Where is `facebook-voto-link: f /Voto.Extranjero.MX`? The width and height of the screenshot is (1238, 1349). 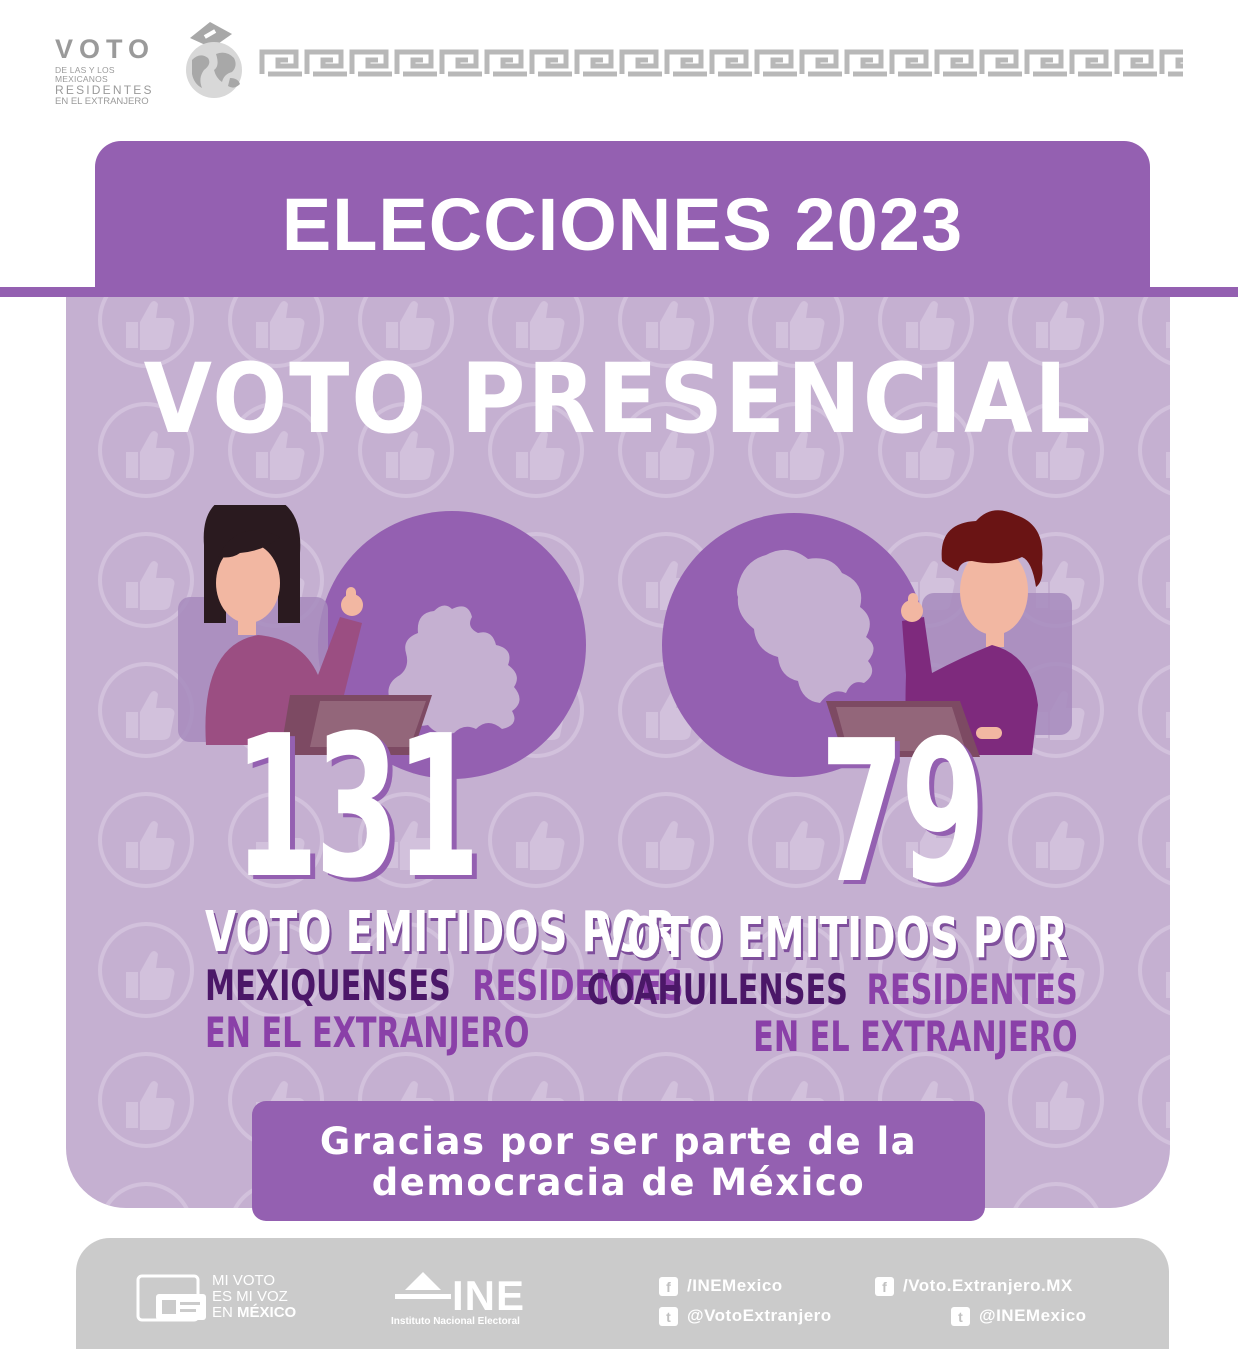 facebook-voto-link: f /Voto.Extranjero.MX is located at coordinates (974, 1286).